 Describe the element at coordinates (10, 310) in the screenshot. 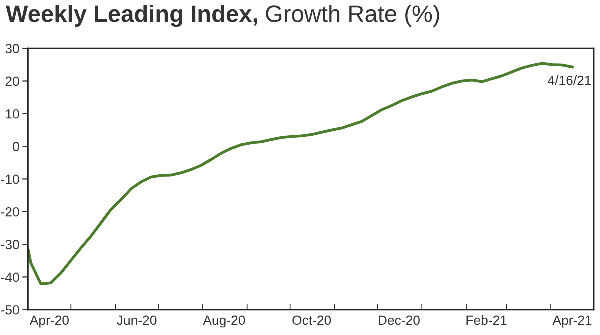

I see `y-tick-label: -50` at that location.